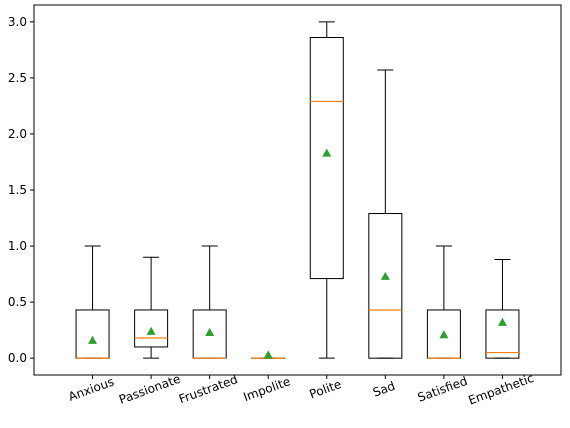 Image resolution: width=570 pixels, height=428 pixels. Describe the element at coordinates (92, 302) in the screenshot. I see `box-group-anxious` at that location.